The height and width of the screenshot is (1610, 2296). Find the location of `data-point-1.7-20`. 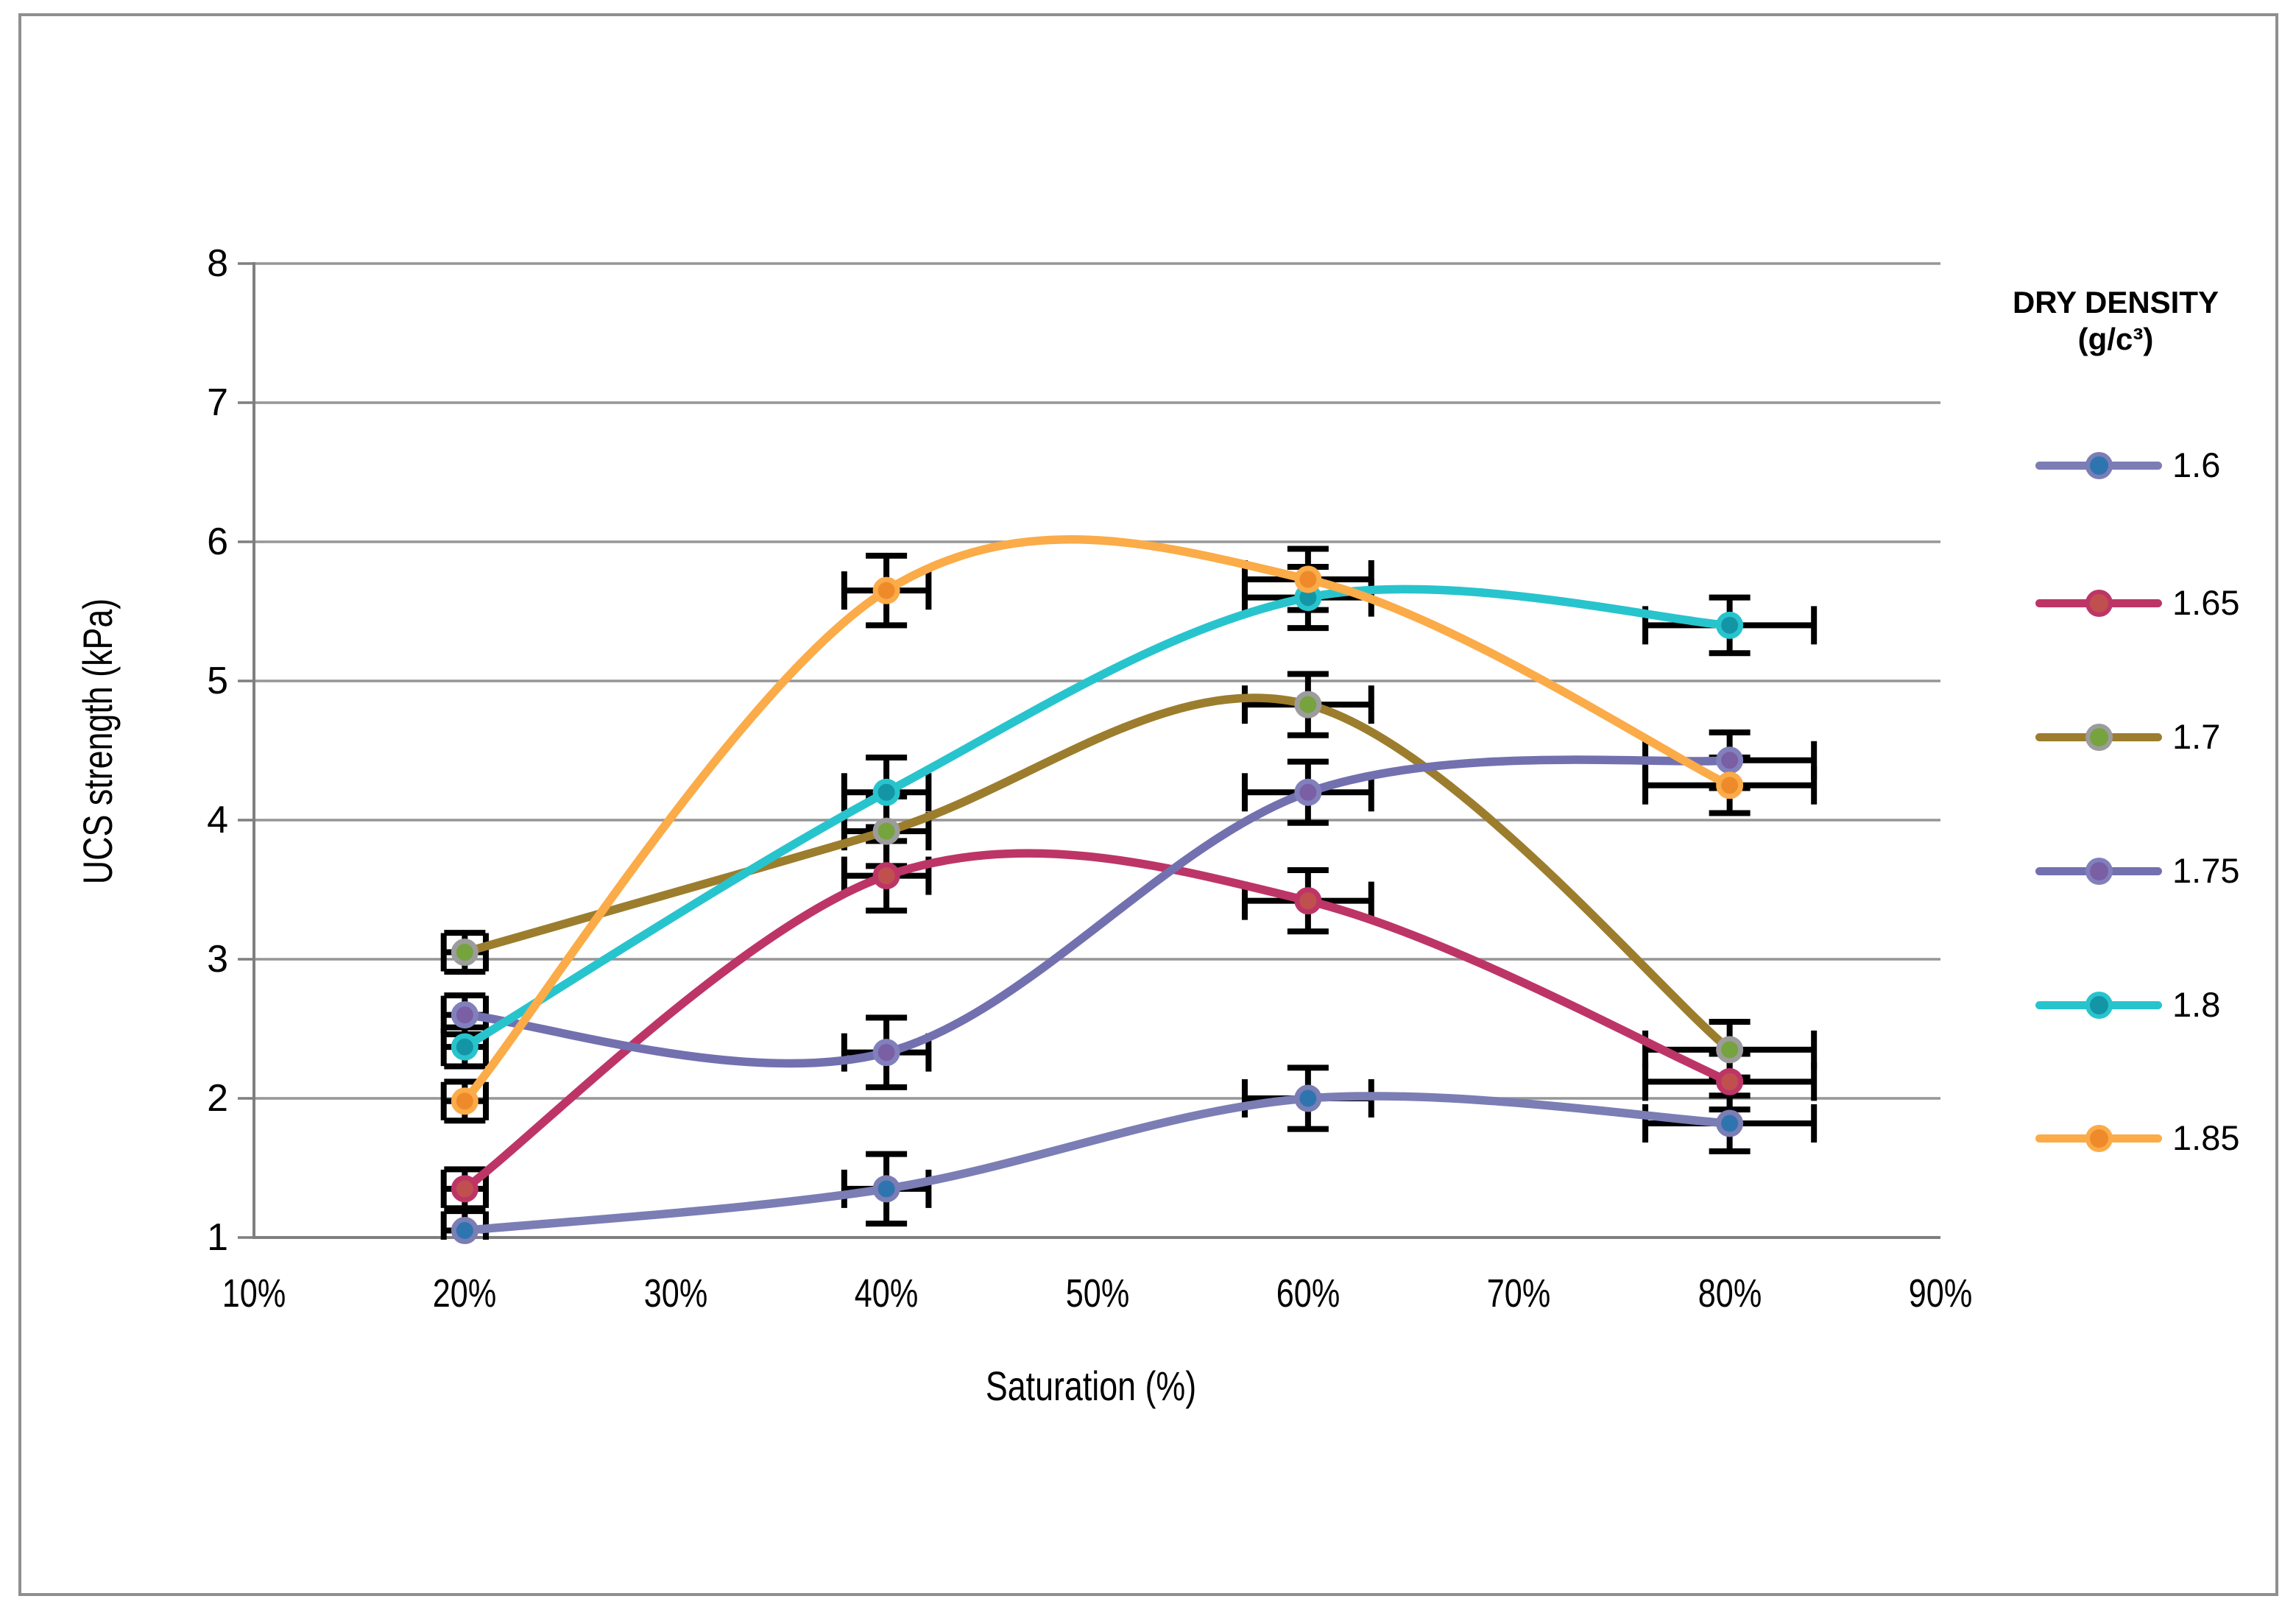

data-point-1.7-20 is located at coordinates (464, 953).